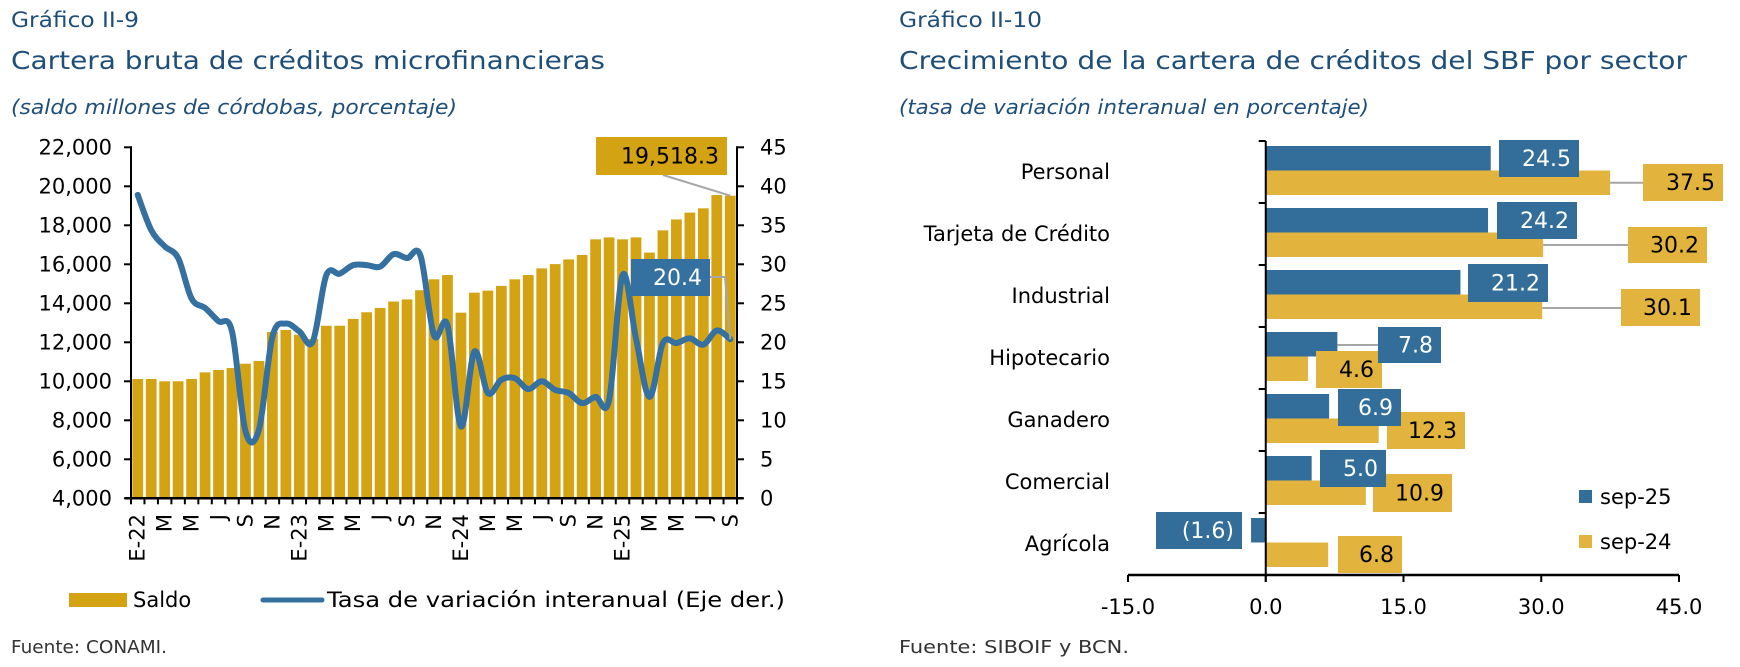 Image resolution: width=1740 pixels, height=667 pixels. I want to click on left-y-tick-label: 6,000, so click(82, 459).